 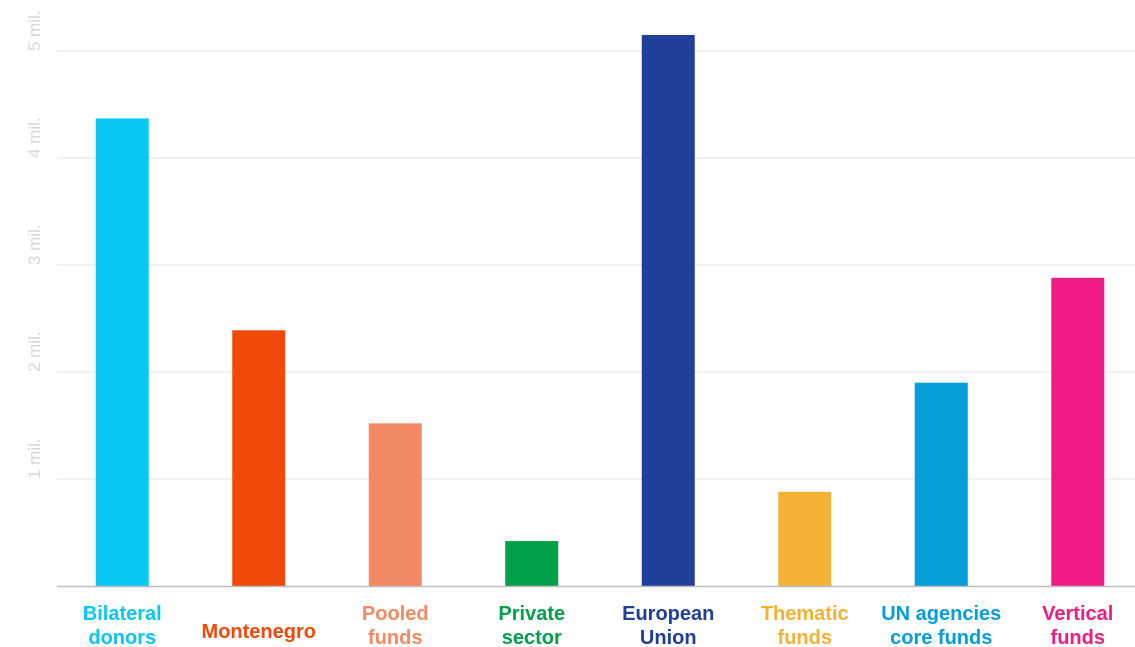 I want to click on category-label-line: Private, so click(x=531, y=614).